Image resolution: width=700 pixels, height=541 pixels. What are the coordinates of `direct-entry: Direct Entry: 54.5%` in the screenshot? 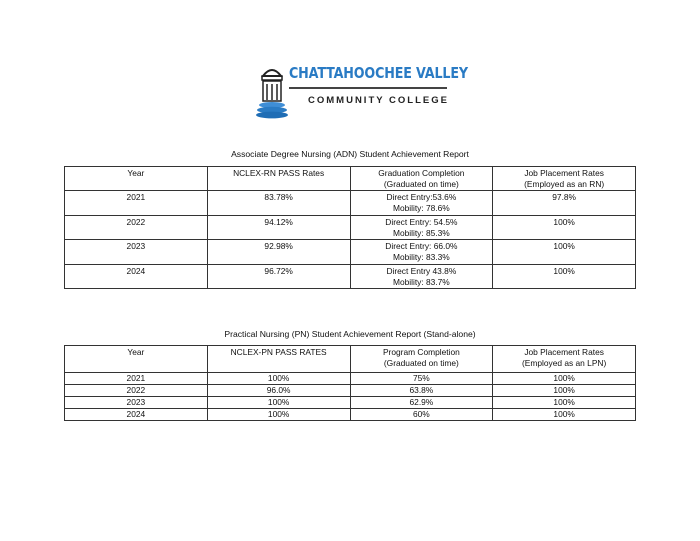 It's located at (421, 221).